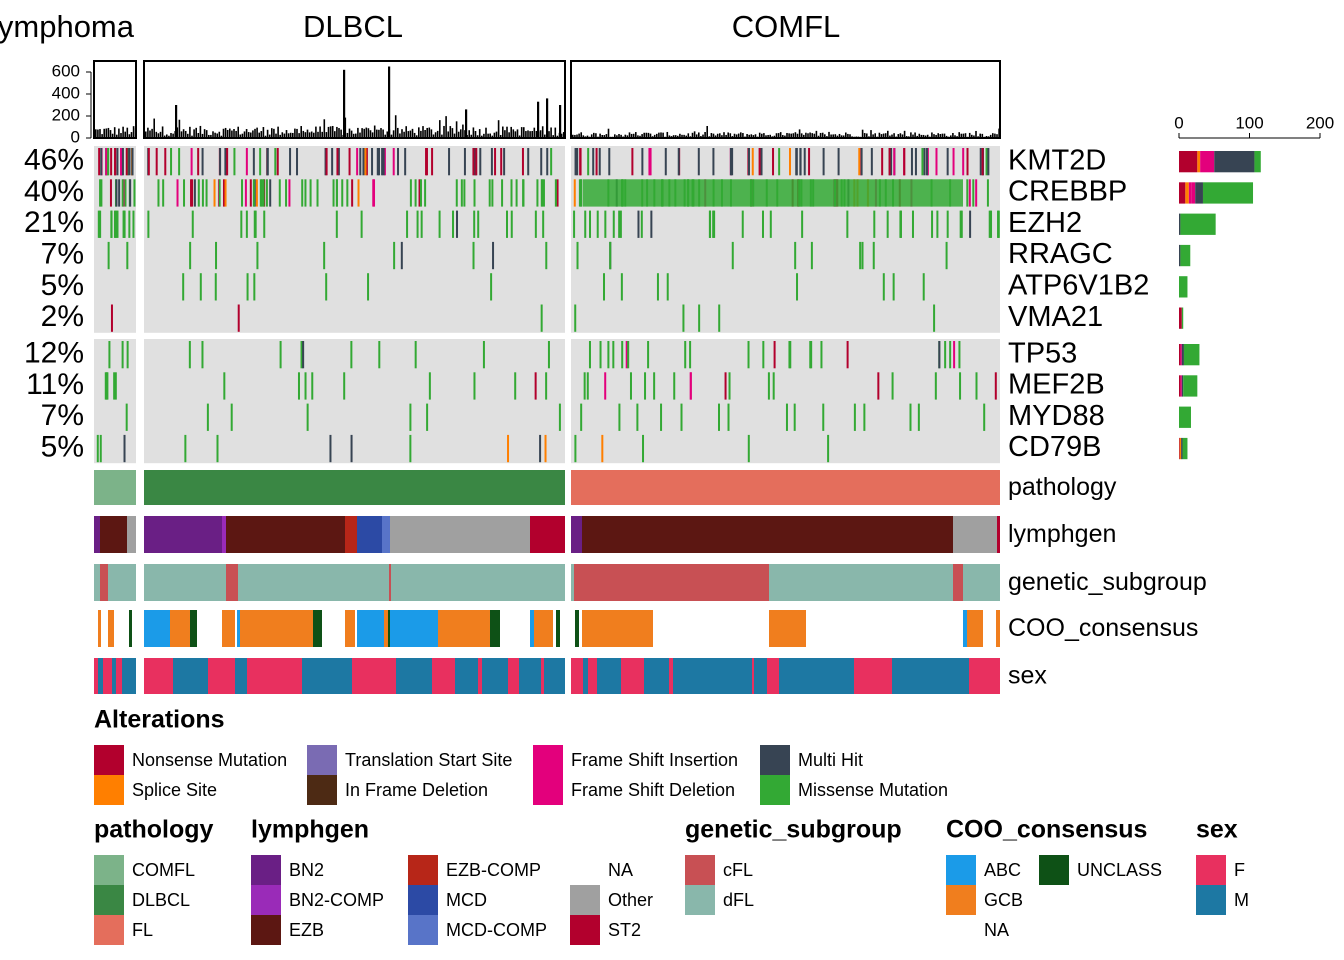 The image size is (1344, 960). Describe the element at coordinates (115, 99) in the screenshot. I see `tmb-panel` at that location.